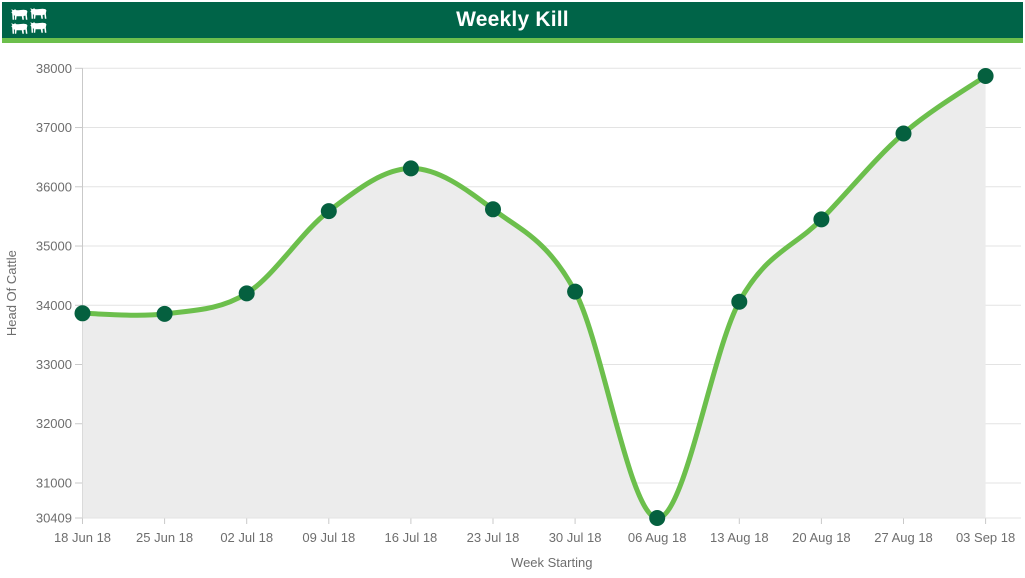 This screenshot has width=1025, height=578. Describe the element at coordinates (11, 293) in the screenshot. I see `y-axis-title: Head Of Cattle` at that location.